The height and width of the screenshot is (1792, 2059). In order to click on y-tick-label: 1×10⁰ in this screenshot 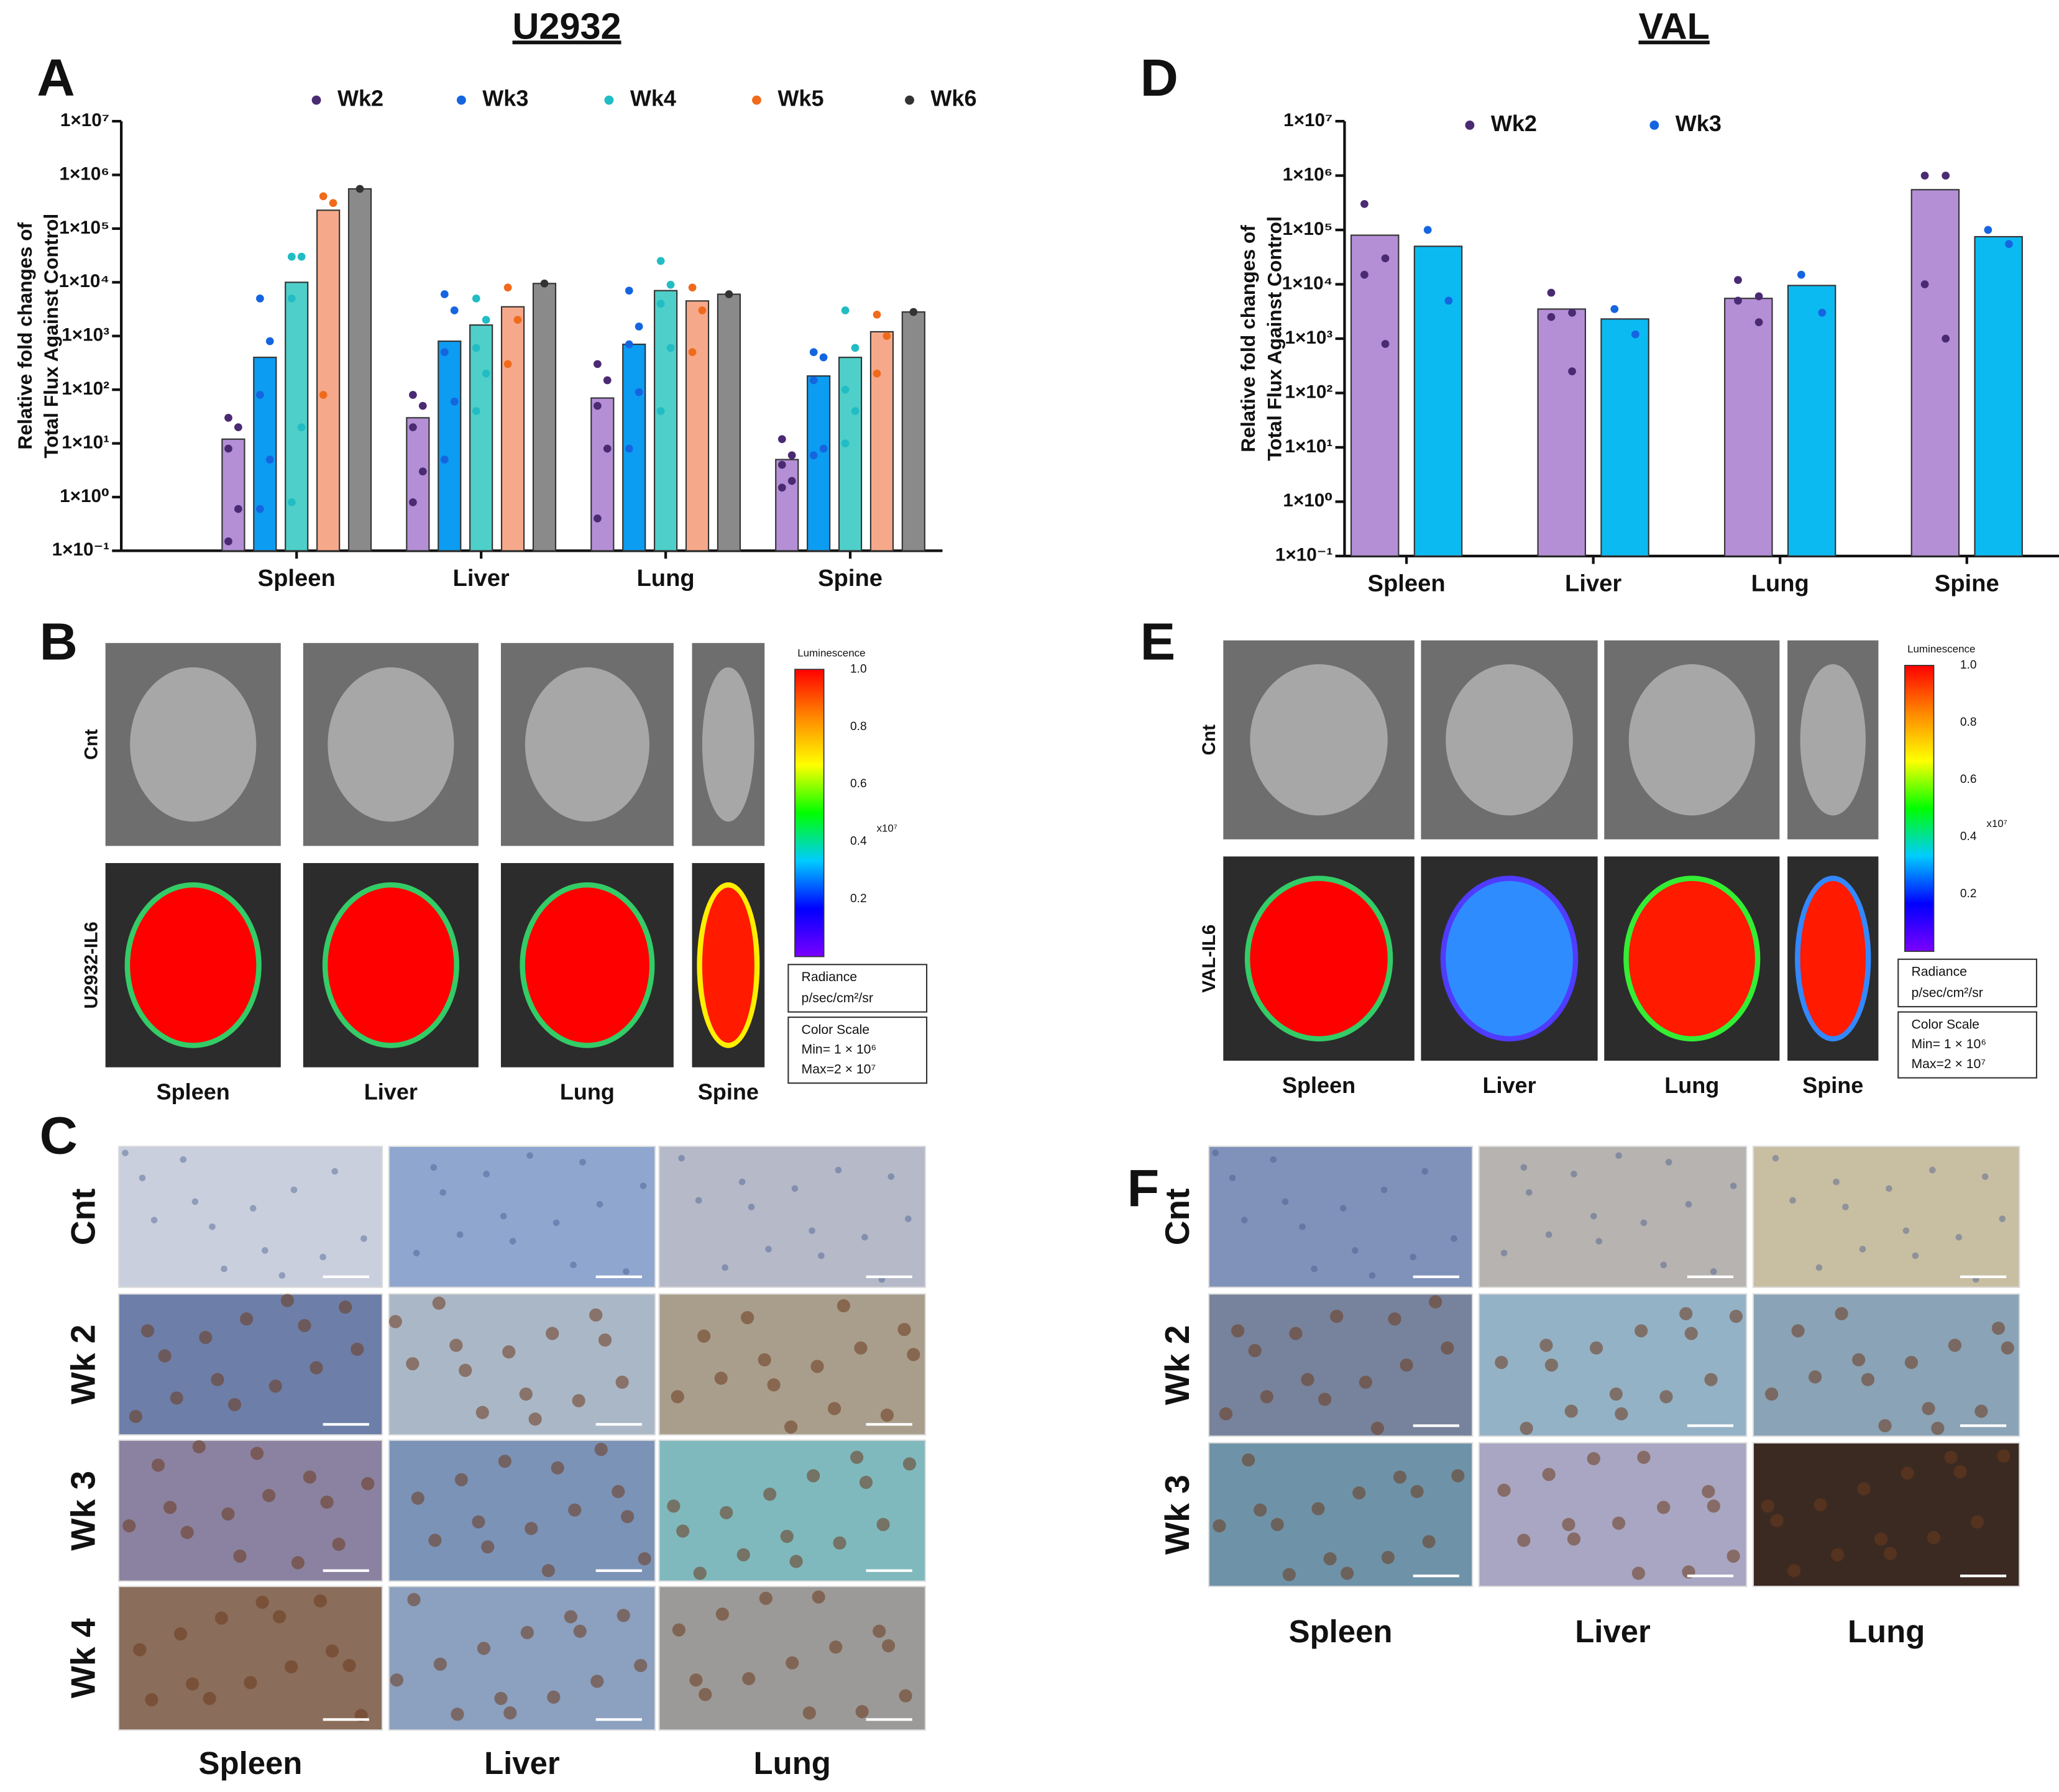, I will do `click(84, 496)`.